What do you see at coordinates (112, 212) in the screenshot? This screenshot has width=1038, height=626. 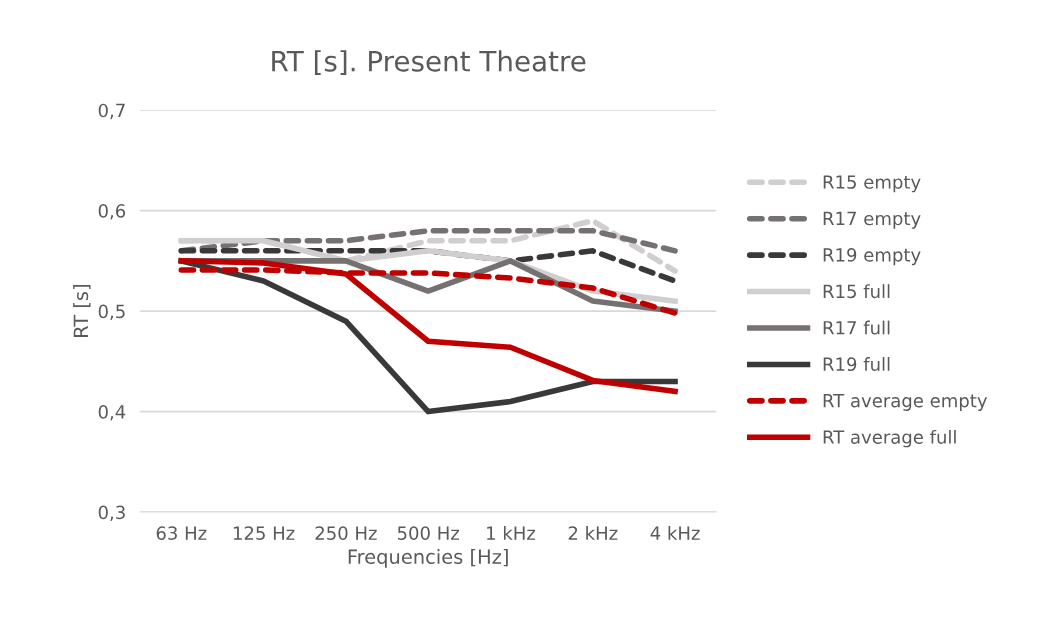 I see `y-tick-label: 0,6` at bounding box center [112, 212].